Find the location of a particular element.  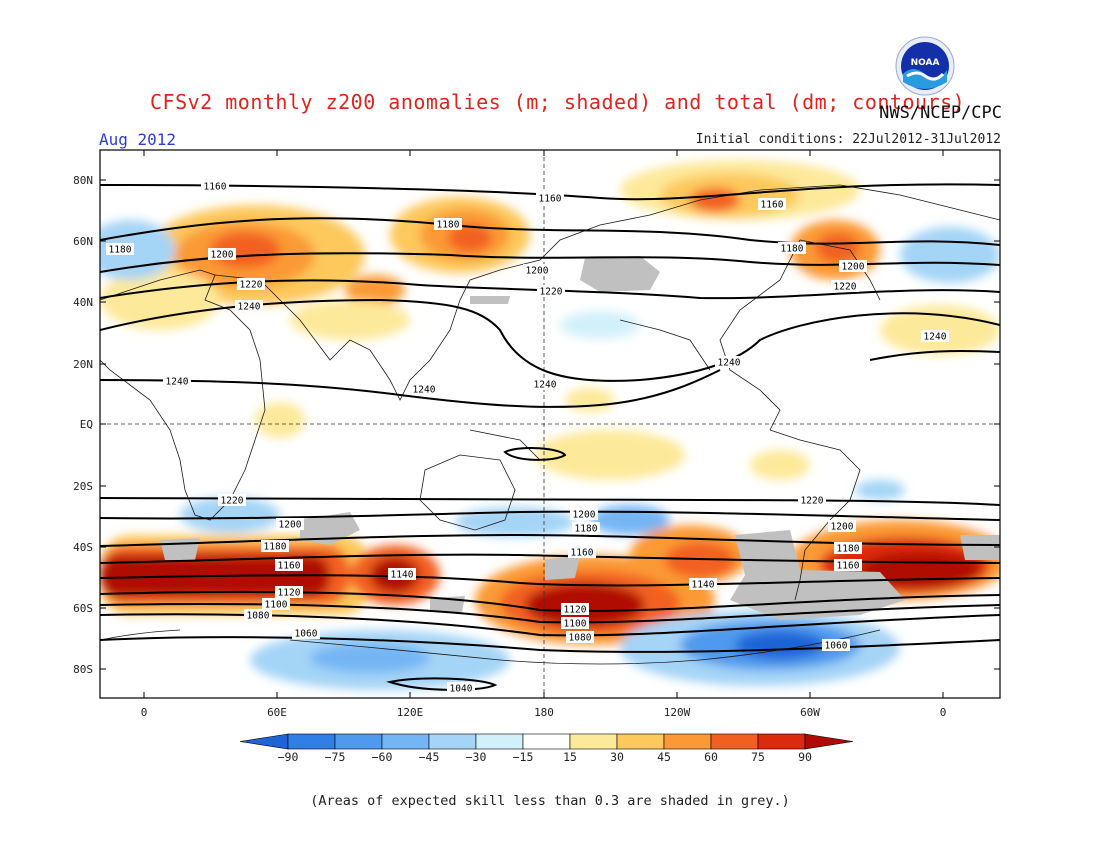

lat-tick-label: 20S is located at coordinates (83, 486).